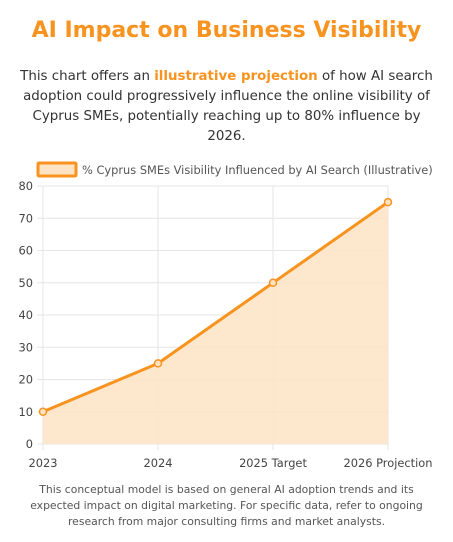 The width and height of the screenshot is (453, 542). Describe the element at coordinates (26, 347) in the screenshot. I see `y-tick-label: 30` at that location.